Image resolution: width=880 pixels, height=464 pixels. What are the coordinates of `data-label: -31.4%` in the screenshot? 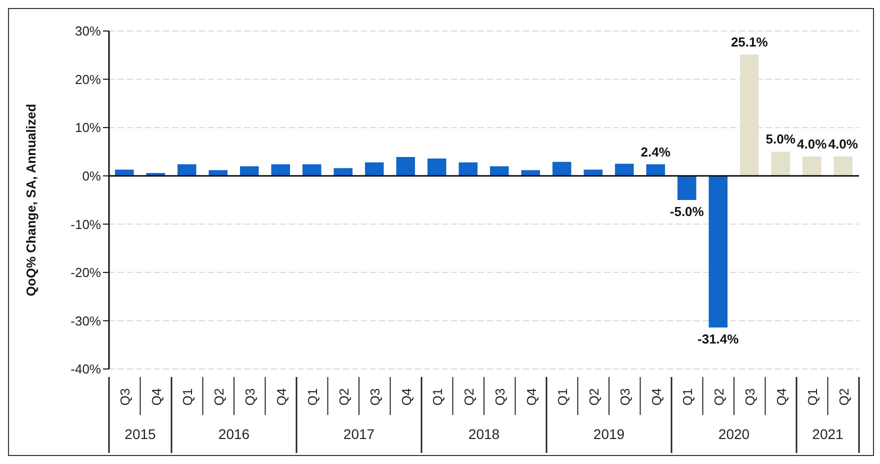 It's located at (719, 338).